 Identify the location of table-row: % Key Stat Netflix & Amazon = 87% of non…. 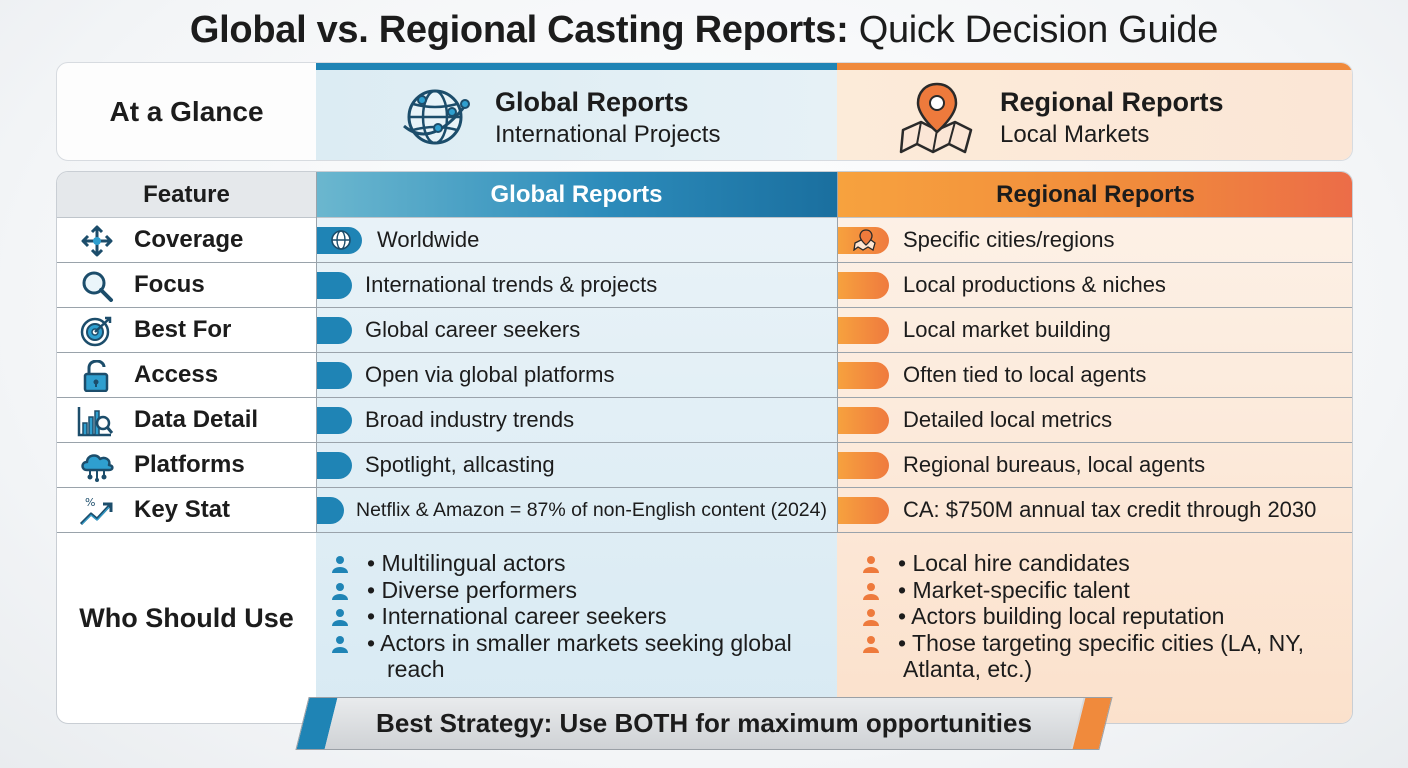
(704, 510).